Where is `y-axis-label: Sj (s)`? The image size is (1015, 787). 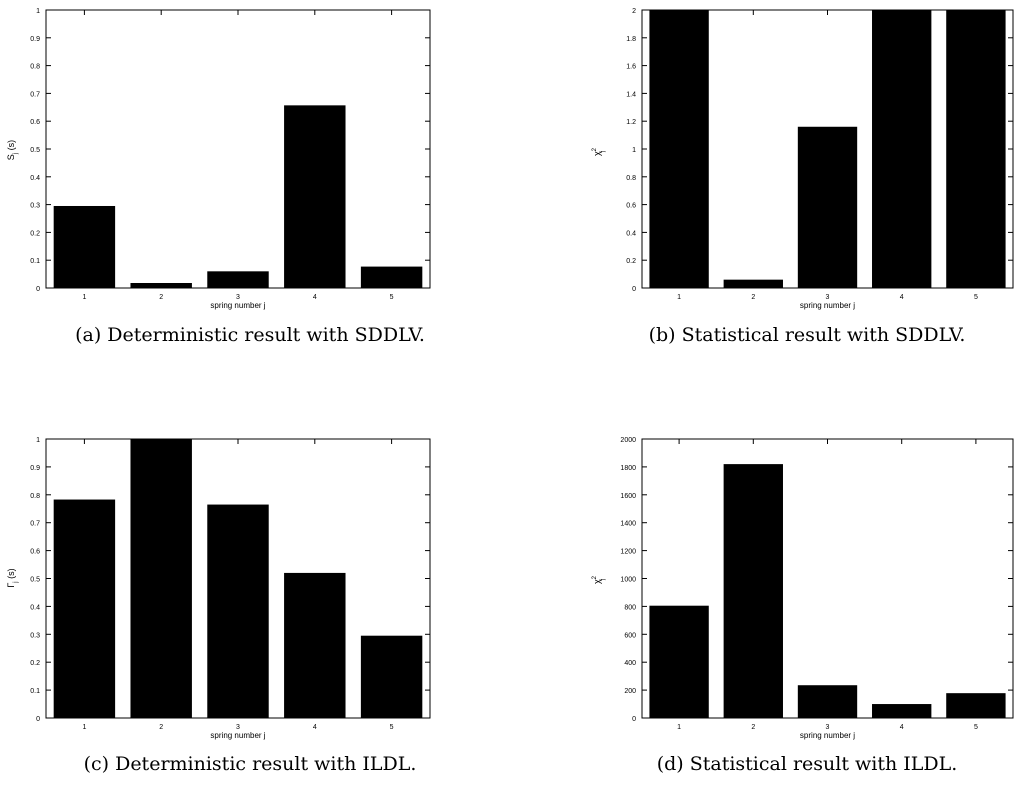
y-axis-label: Sj (s) is located at coordinates (12, 150).